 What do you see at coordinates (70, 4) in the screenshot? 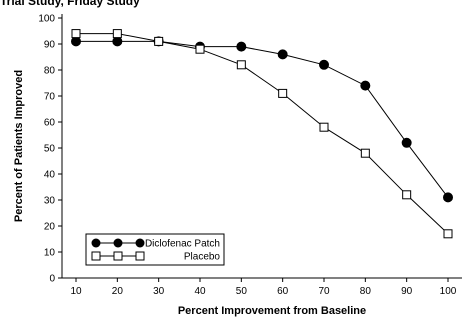
I see `chart-title-fragment: Trial Study, Friday Study` at bounding box center [70, 4].